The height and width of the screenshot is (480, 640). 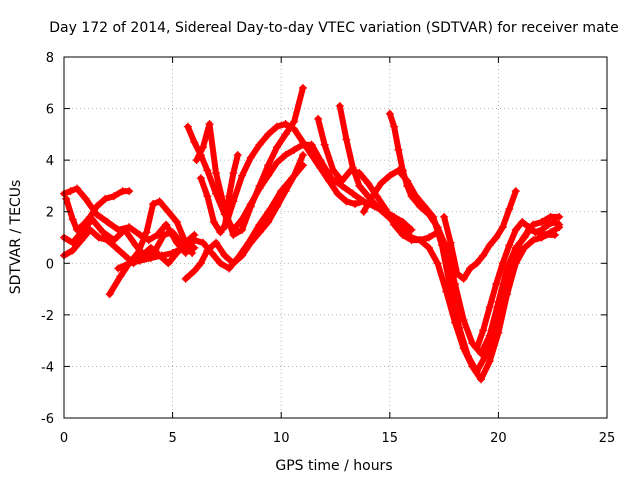 What do you see at coordinates (50, 58) in the screenshot?
I see `y-tick-label: 8` at bounding box center [50, 58].